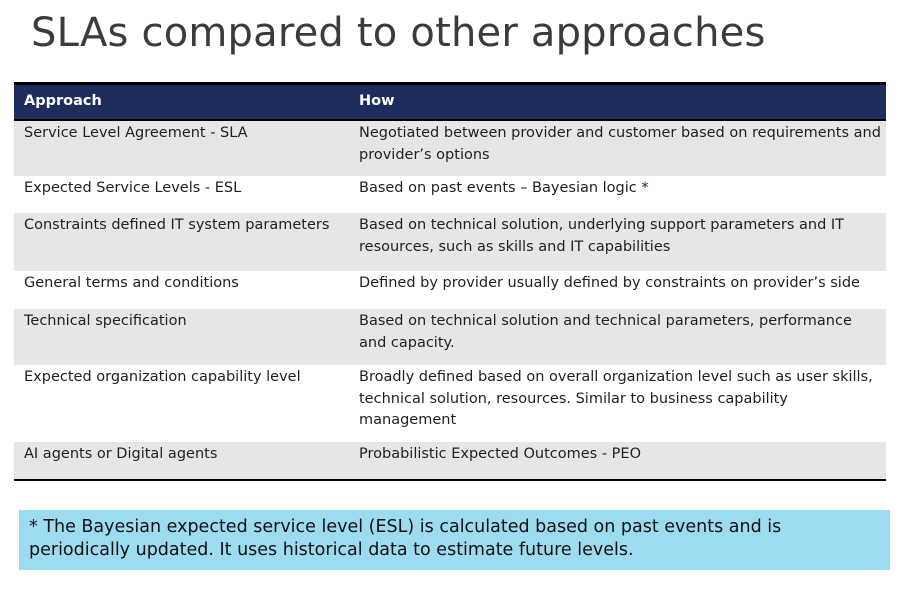  Describe the element at coordinates (398, 33) in the screenshot. I see `page-title: SLAs compared to other approaches` at that location.